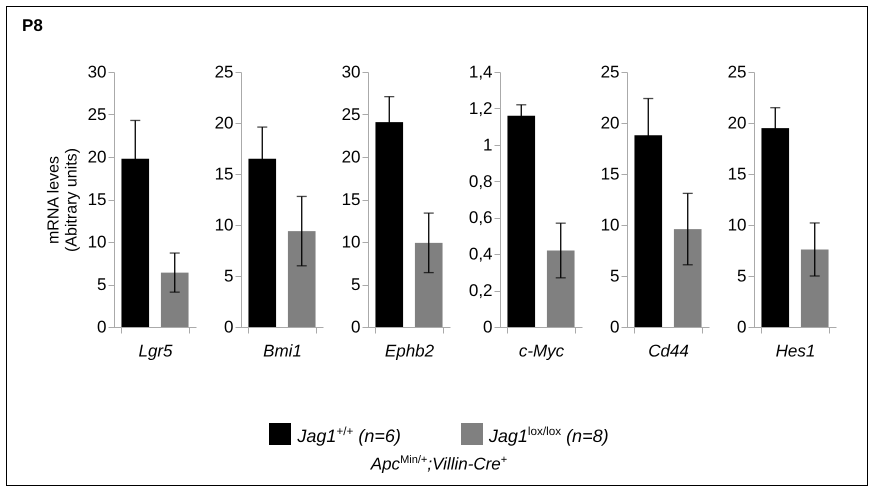 The height and width of the screenshot is (496, 878). Describe the element at coordinates (156, 351) in the screenshot. I see `x-tick-label: Lgr5` at that location.